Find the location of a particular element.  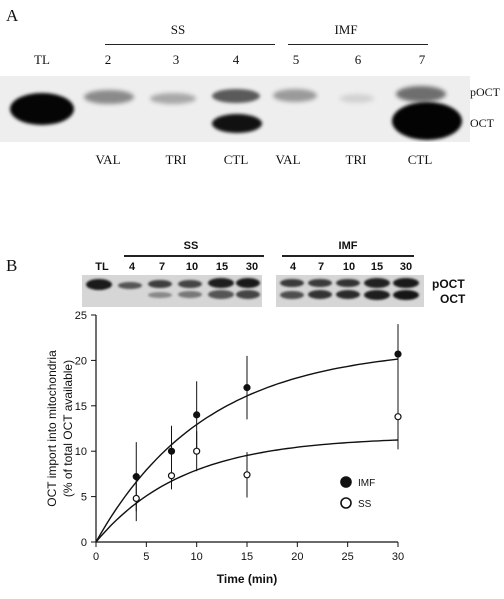

band-label-oct-a: OCT is located at coordinates (482, 123).